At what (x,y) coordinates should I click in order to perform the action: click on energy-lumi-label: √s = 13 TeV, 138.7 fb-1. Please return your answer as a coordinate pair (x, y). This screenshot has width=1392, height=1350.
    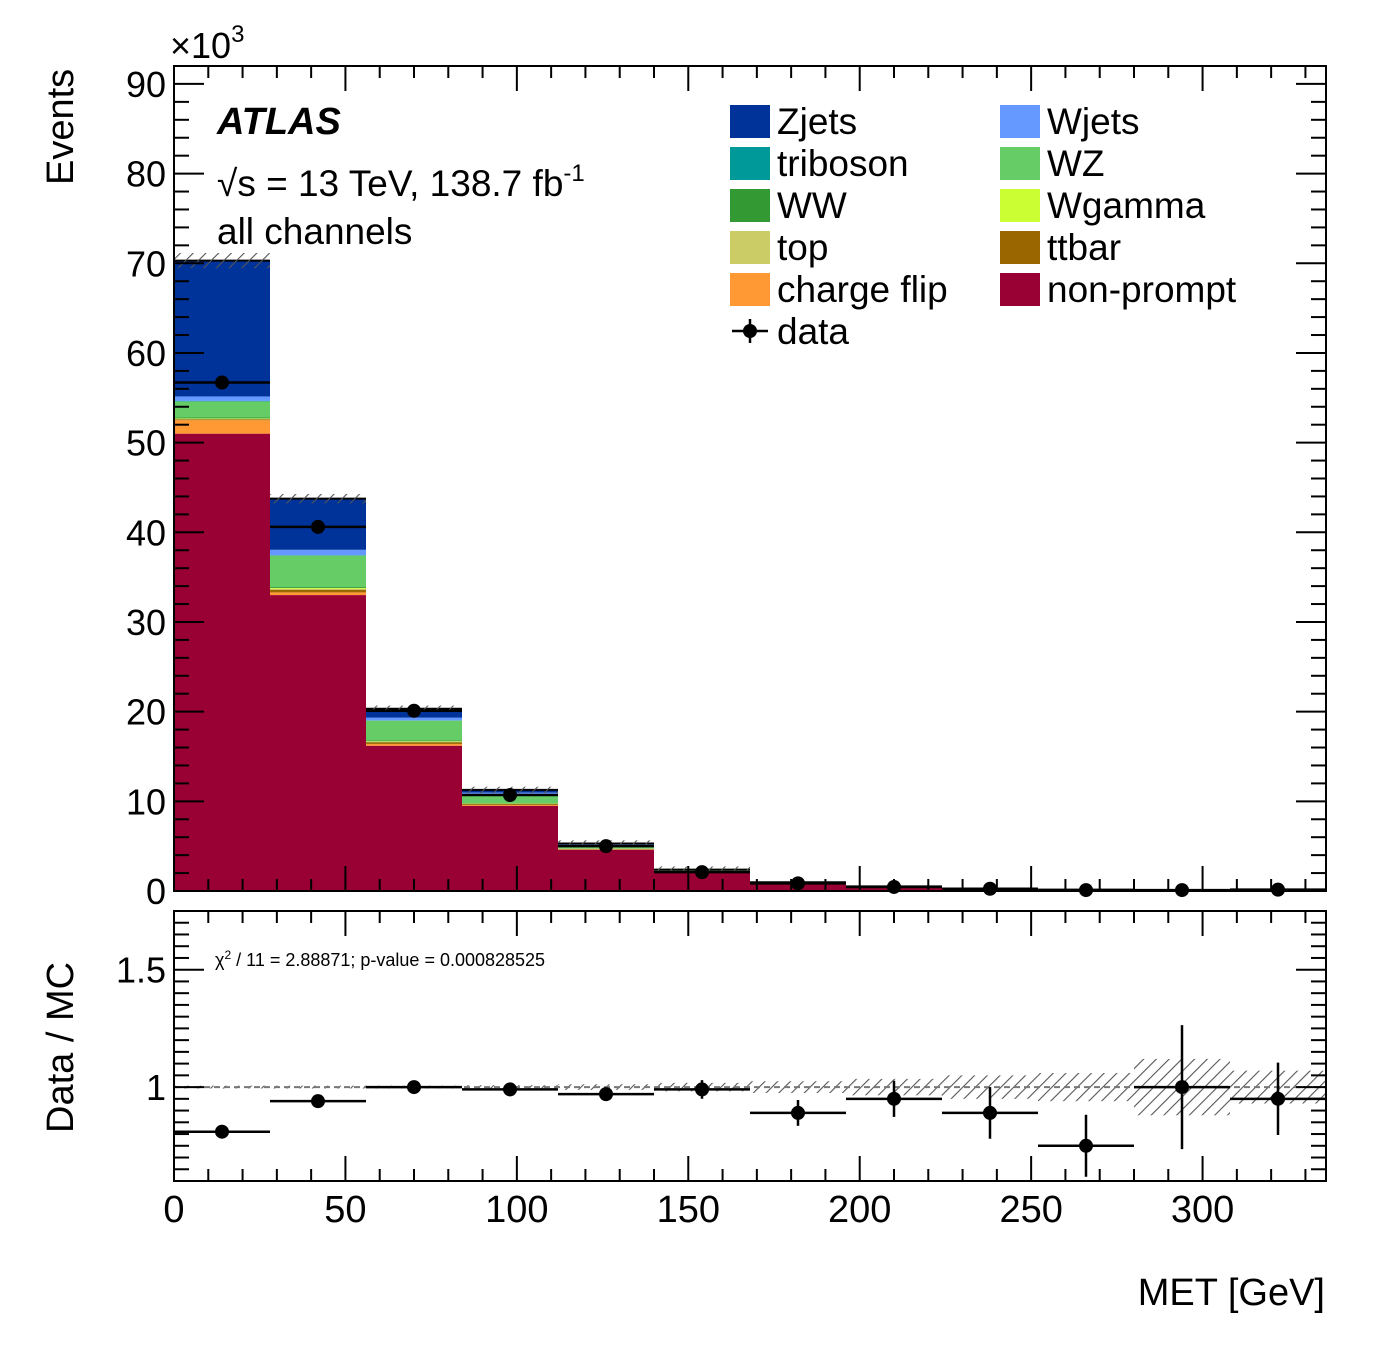
    Looking at the image, I should click on (401, 182).